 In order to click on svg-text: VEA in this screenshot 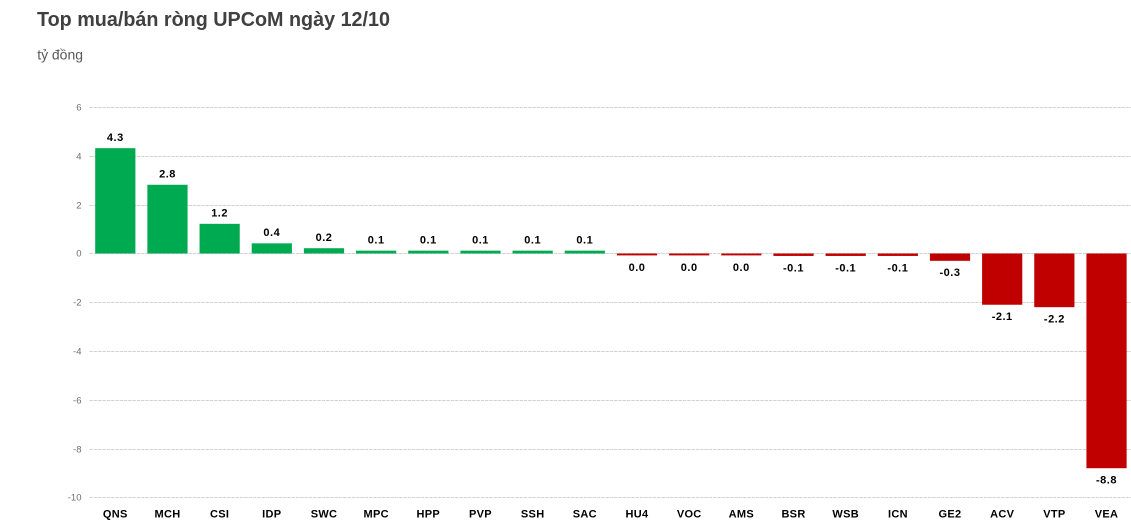, I will do `click(1107, 514)`.